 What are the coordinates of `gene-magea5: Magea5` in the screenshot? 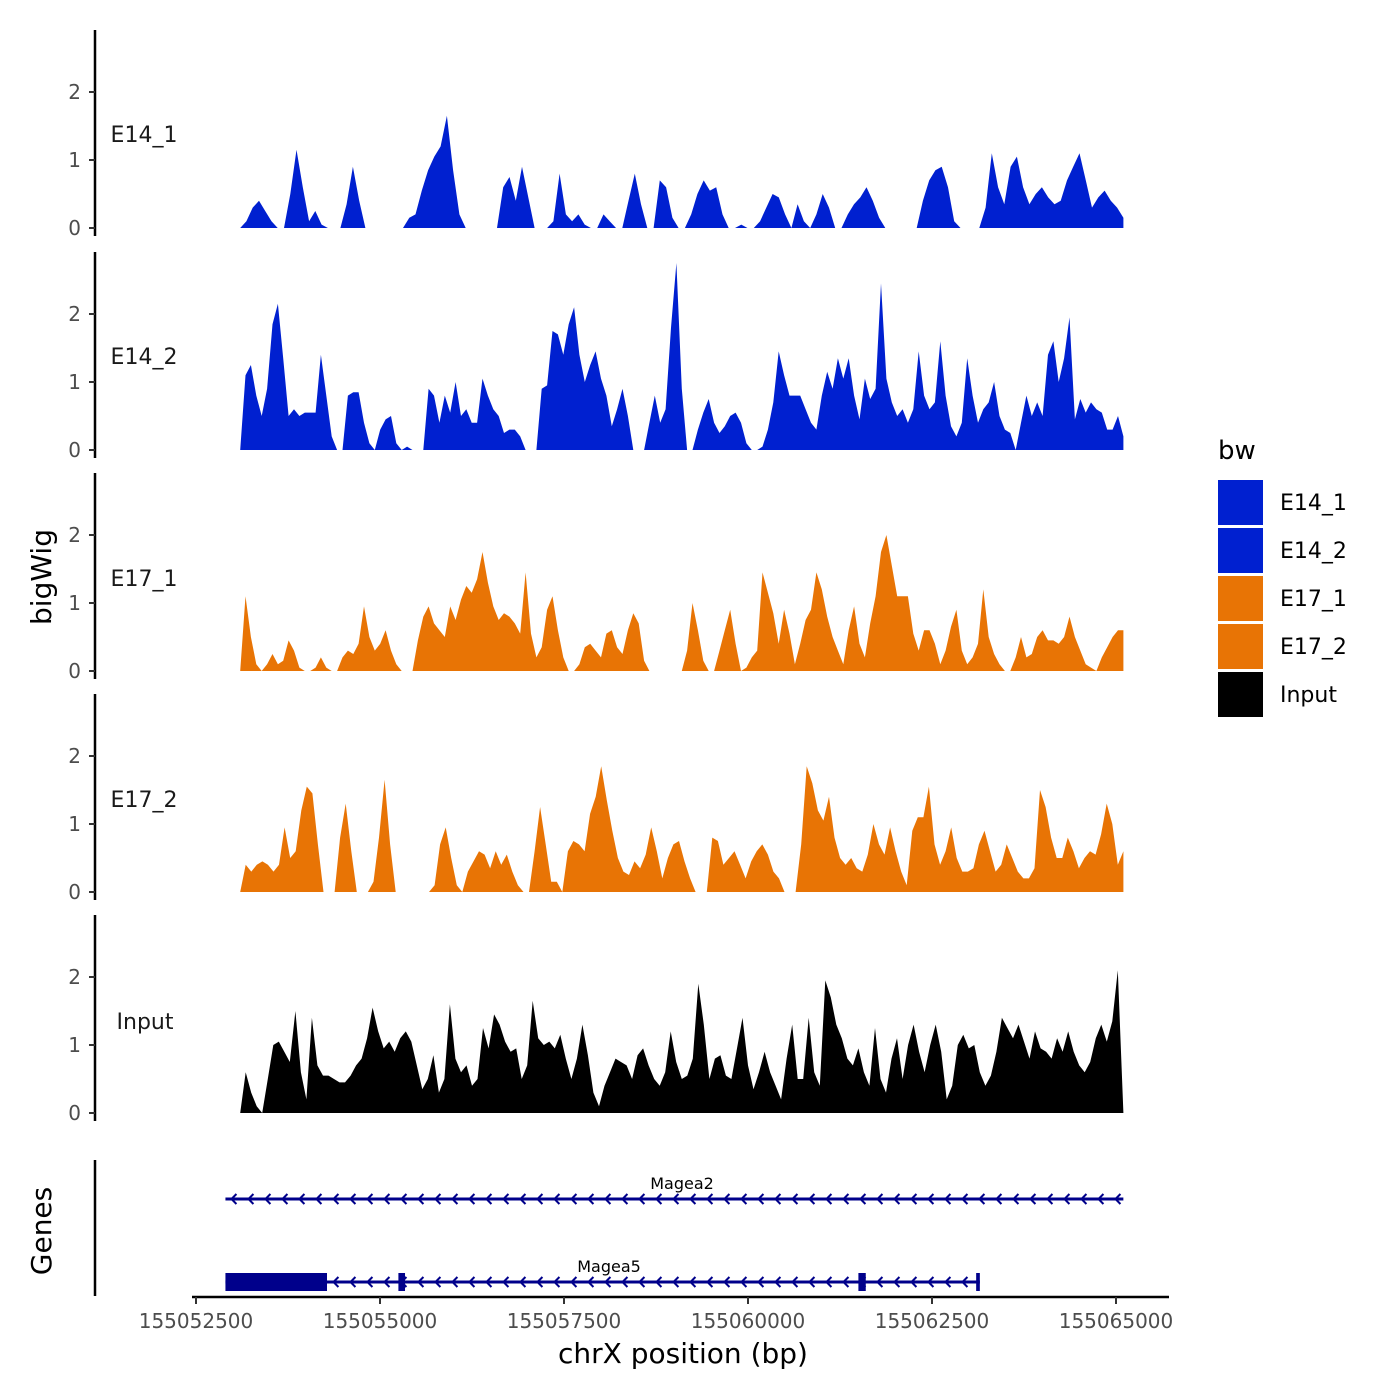 It's located at (602, 1274).